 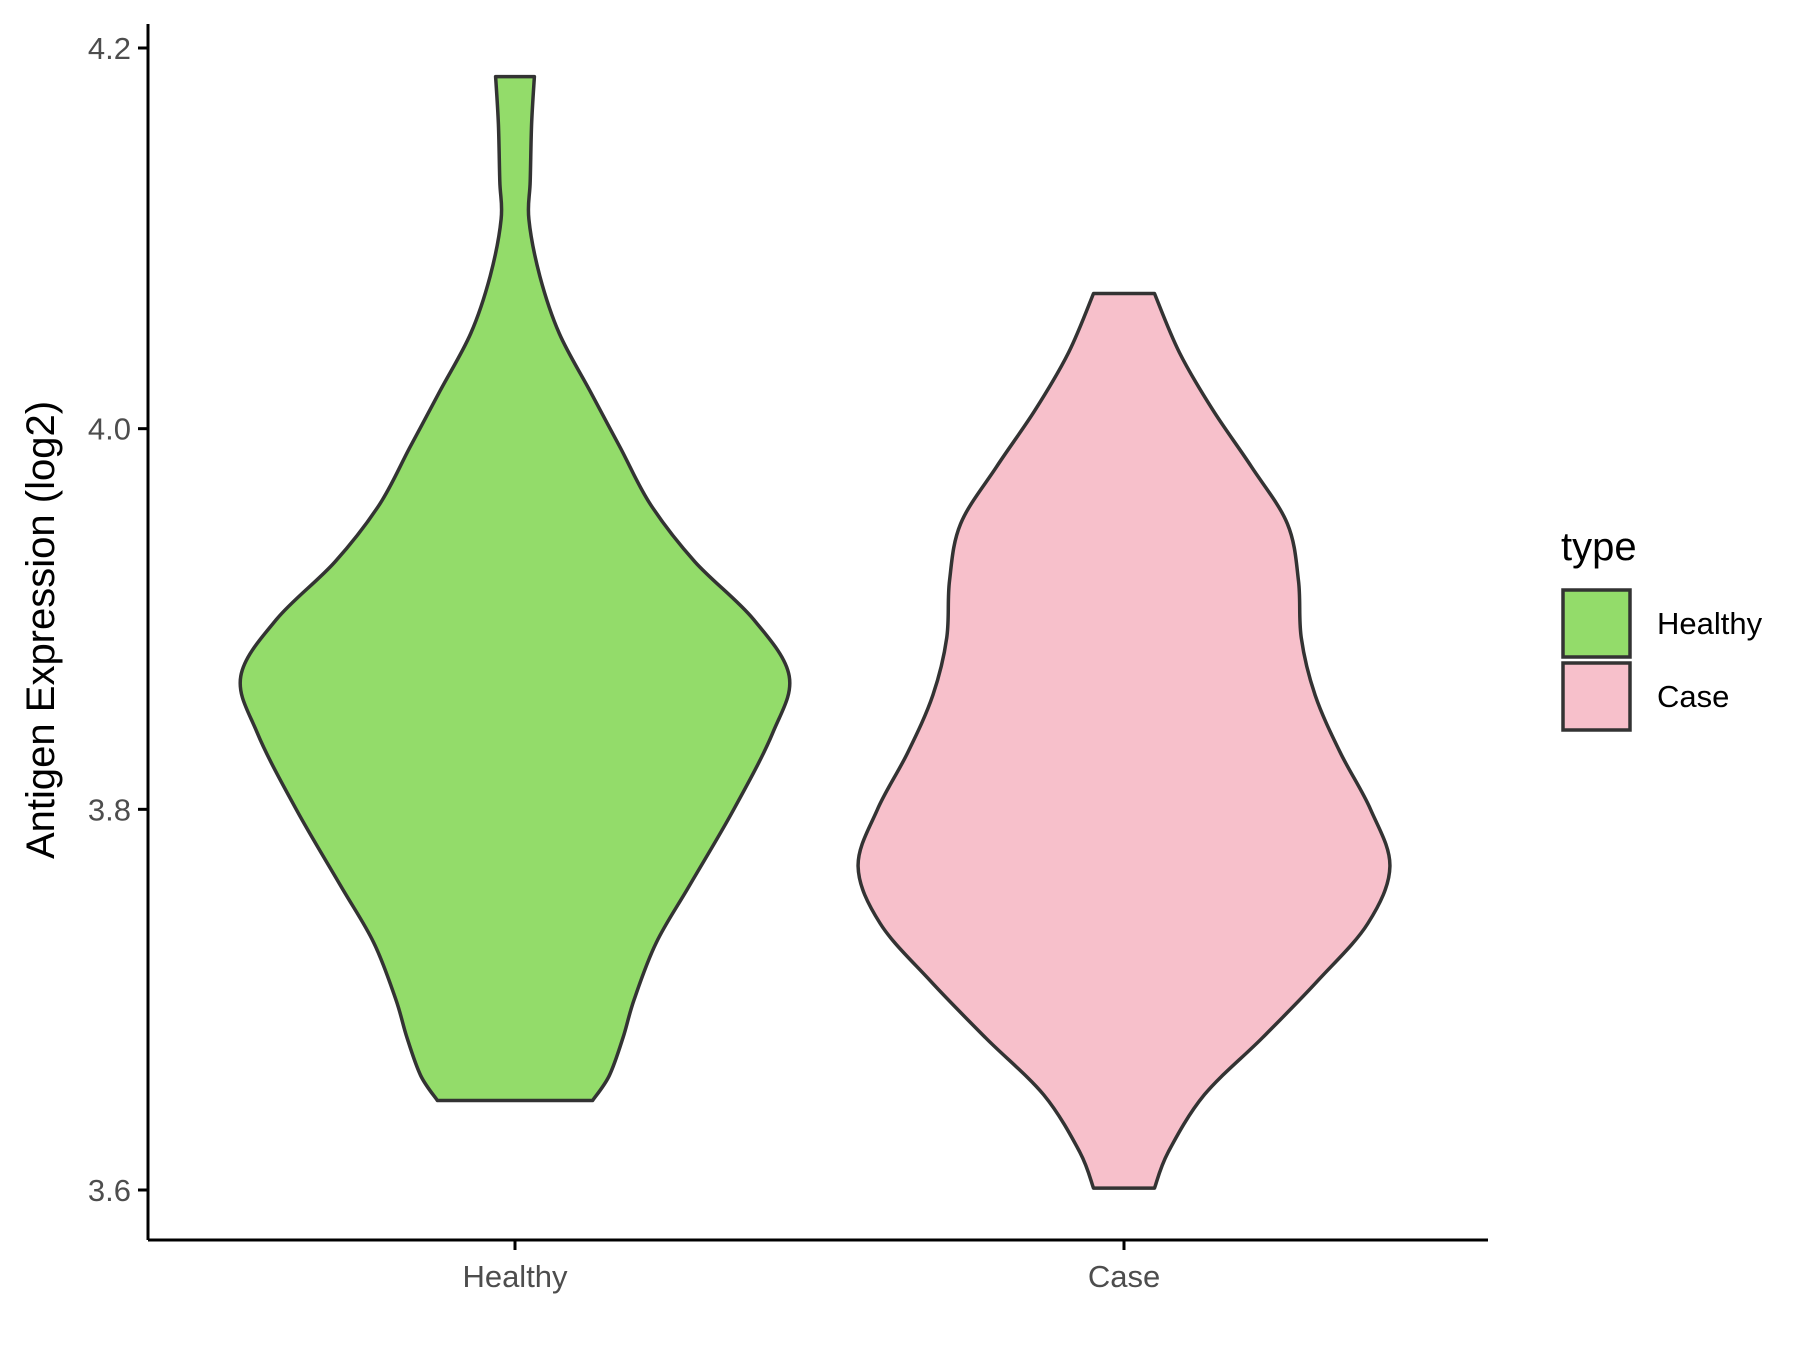 What do you see at coordinates (41, 630) in the screenshot?
I see `y-axis-title: Antigen Expression (log2)` at bounding box center [41, 630].